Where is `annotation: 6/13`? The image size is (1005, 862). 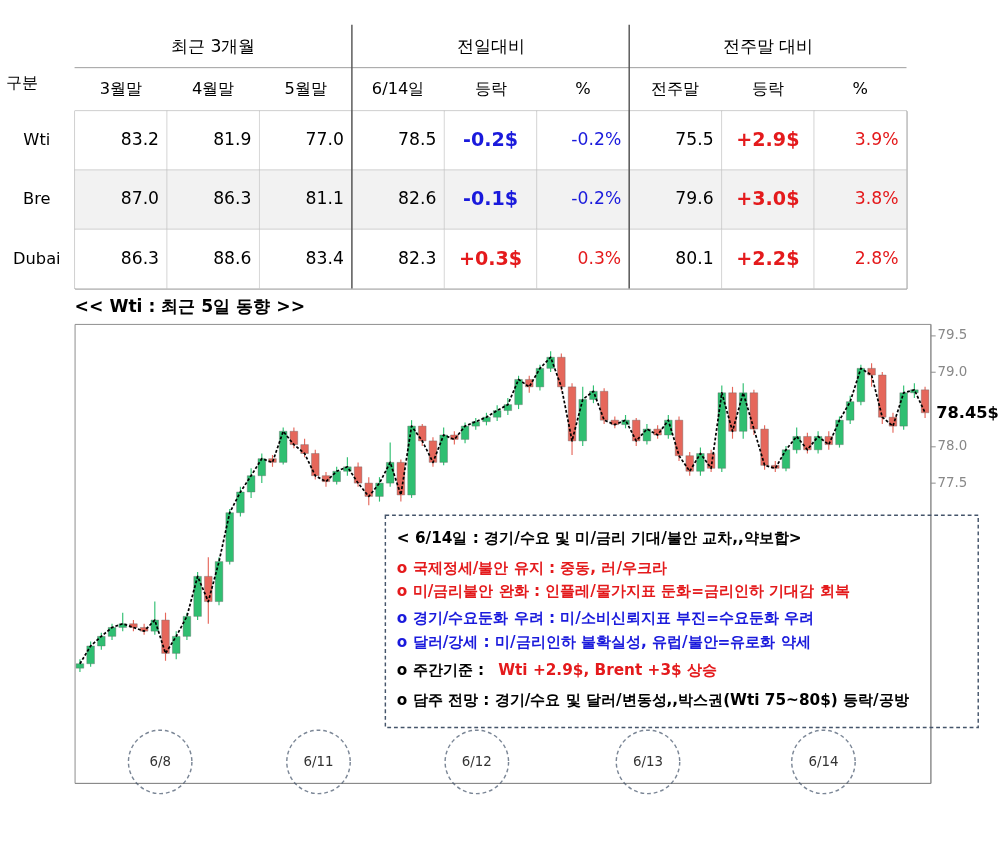 annotation: 6/13 is located at coordinates (648, 761).